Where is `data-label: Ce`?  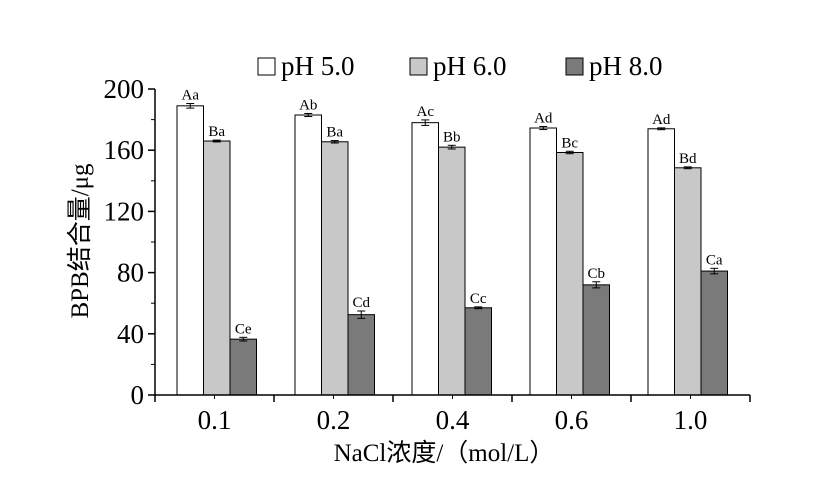
data-label: Ce is located at coordinates (243, 329).